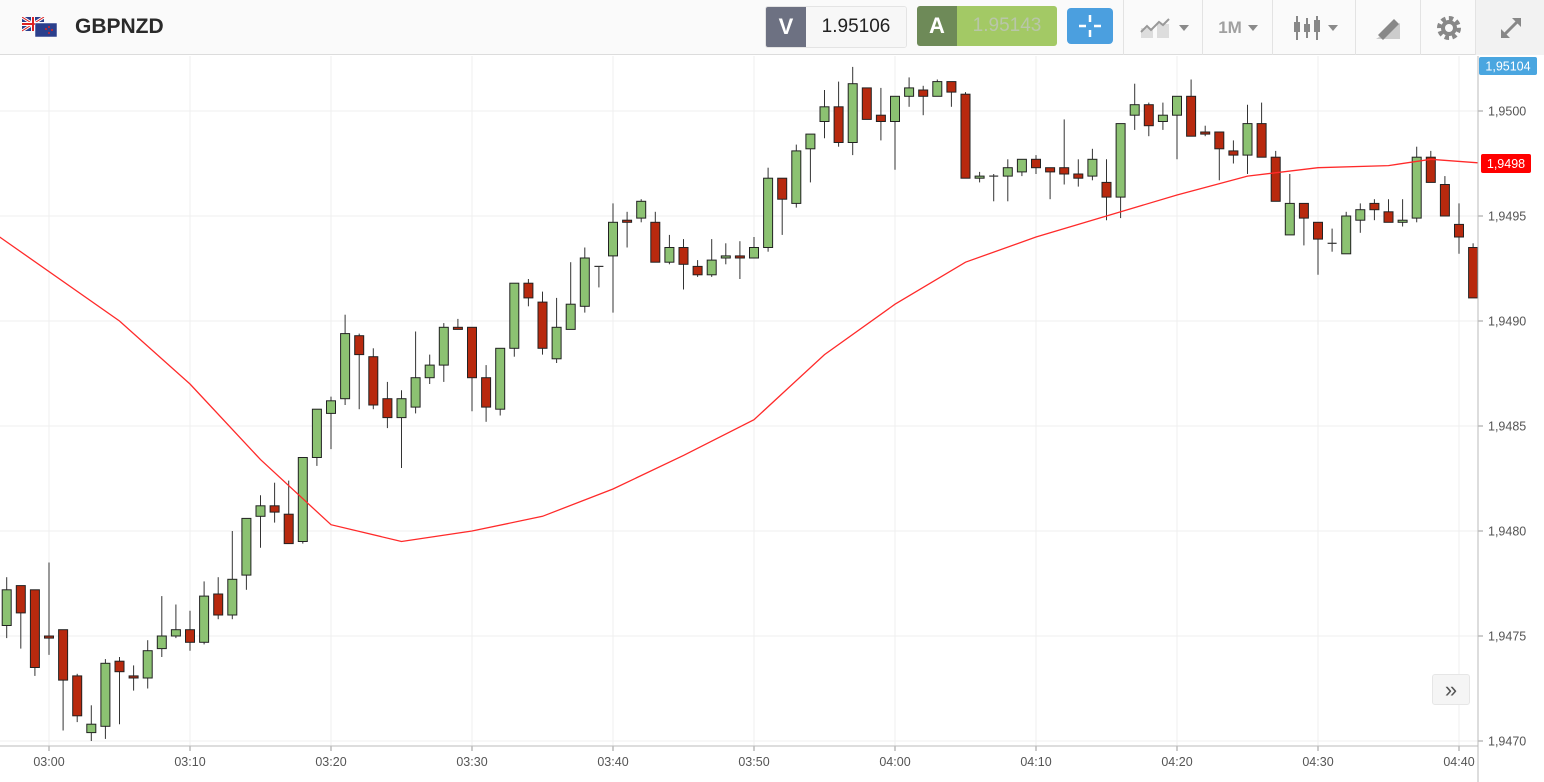  Describe the element at coordinates (1317, 762) in the screenshot. I see `x-tick-label: 04:30` at that location.